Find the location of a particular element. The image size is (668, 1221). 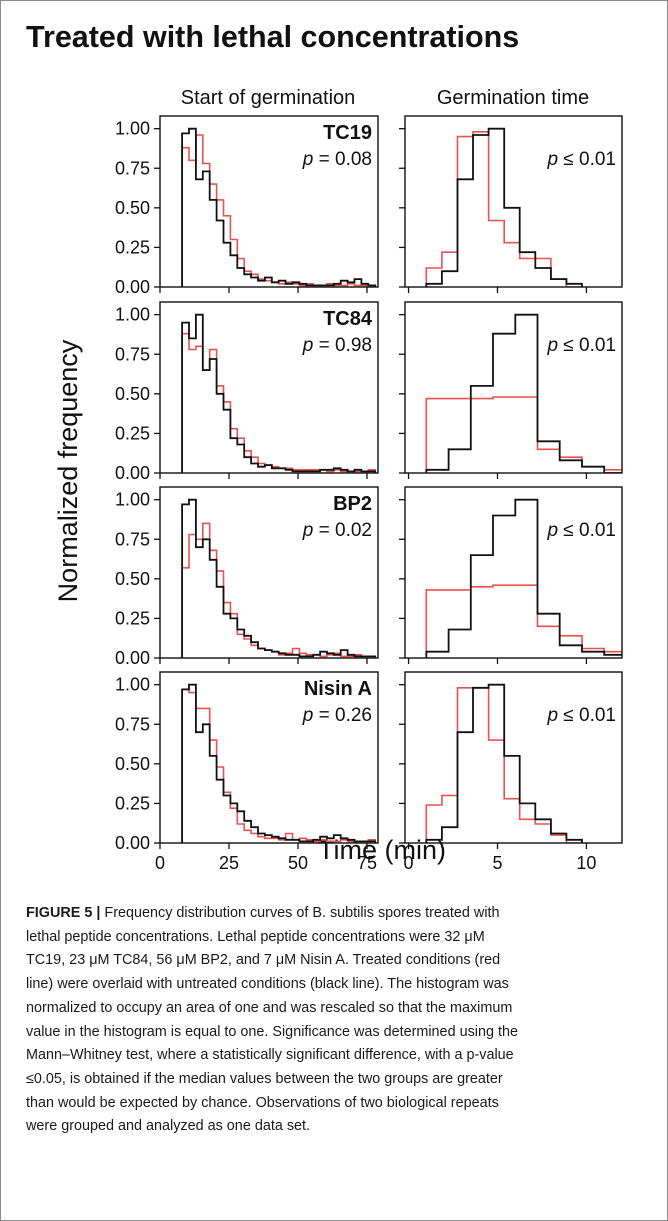

x-tick-label: 75 is located at coordinates (367, 863).